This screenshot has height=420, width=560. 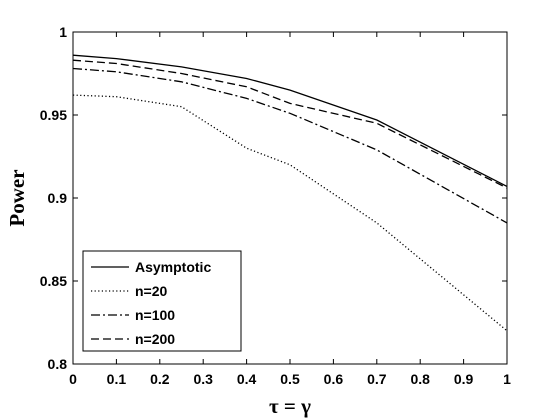 I want to click on x-tick-label: 0.4, so click(x=247, y=379).